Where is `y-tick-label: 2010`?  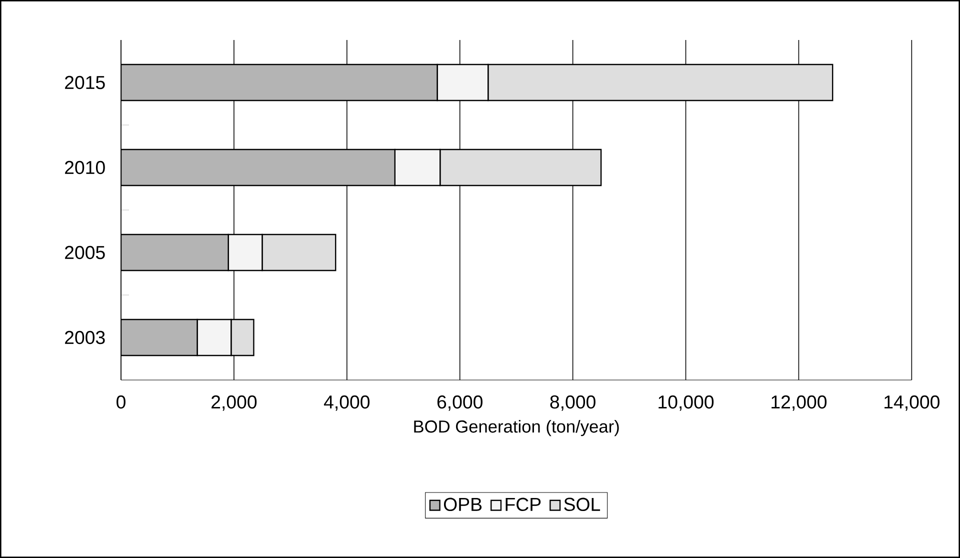
y-tick-label: 2010 is located at coordinates (85, 167).